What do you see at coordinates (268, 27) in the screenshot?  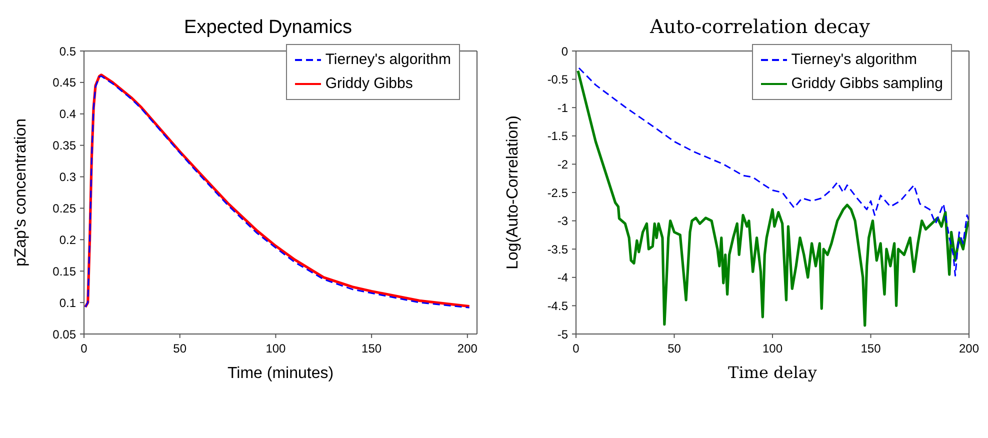 I see `chart-title: Expected Dynamics` at bounding box center [268, 27].